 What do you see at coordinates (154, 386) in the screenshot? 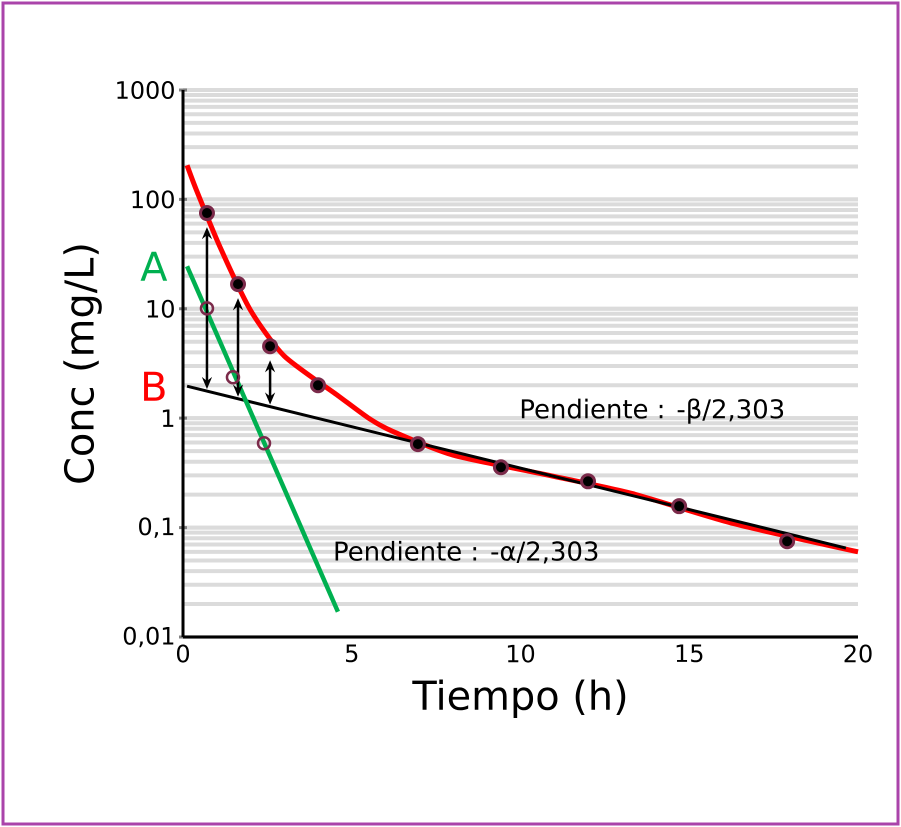
I see `annotation: B` at bounding box center [154, 386].